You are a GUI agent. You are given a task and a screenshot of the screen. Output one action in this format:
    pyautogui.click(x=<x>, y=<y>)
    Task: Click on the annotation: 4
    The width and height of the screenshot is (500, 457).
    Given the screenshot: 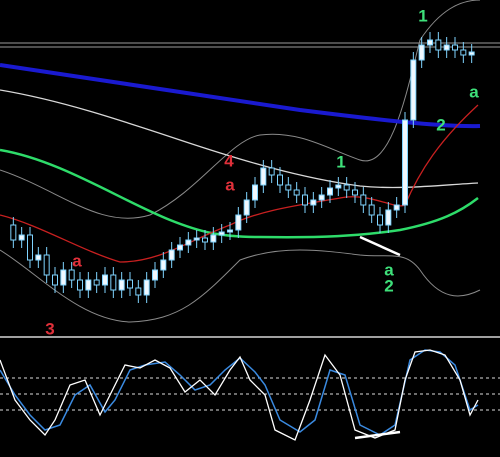 What is the action you would take?
    pyautogui.click(x=229, y=160)
    